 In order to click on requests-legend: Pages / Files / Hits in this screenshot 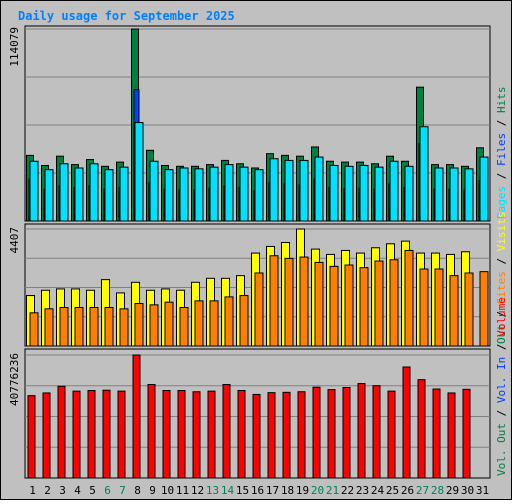, I will do `click(501, 153)`.